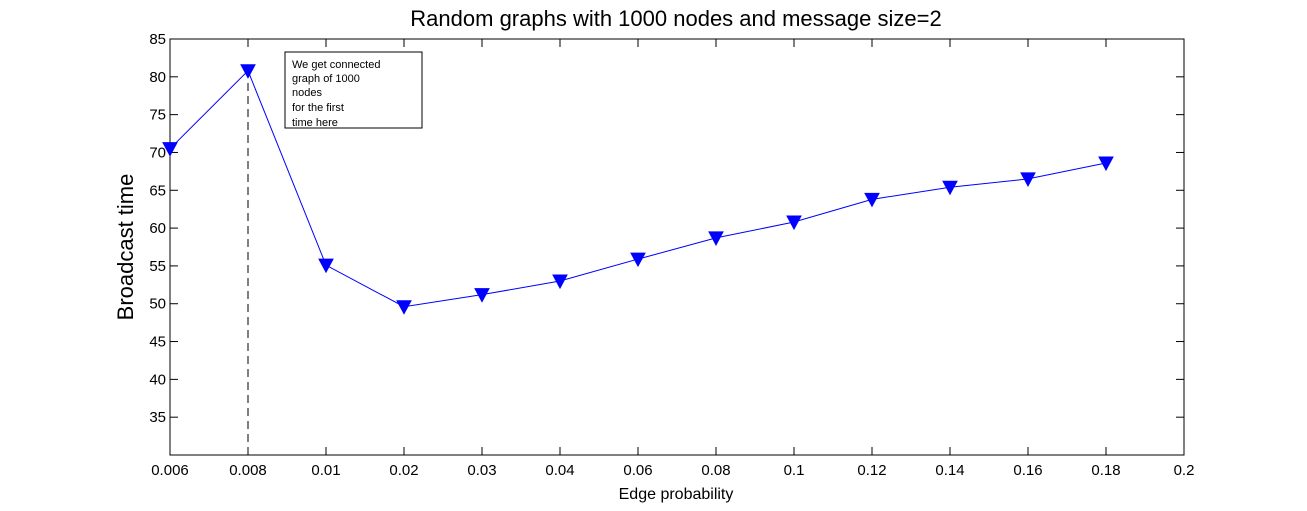 The height and width of the screenshot is (511, 1307). What do you see at coordinates (559, 470) in the screenshot?
I see `x-tick-label: 0.04` at bounding box center [559, 470].